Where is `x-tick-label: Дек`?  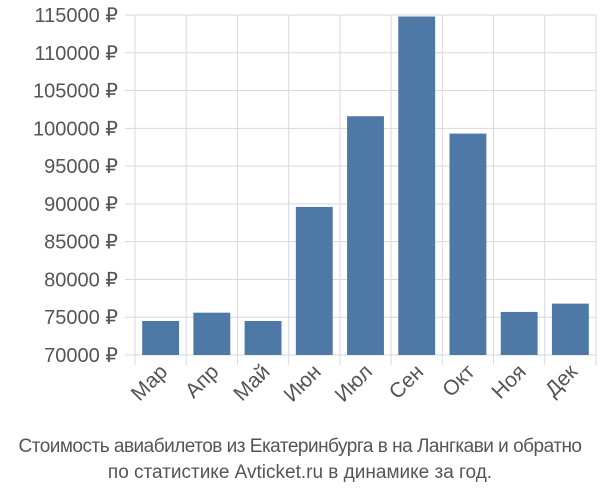 x-tick-label: Дек is located at coordinates (562, 381).